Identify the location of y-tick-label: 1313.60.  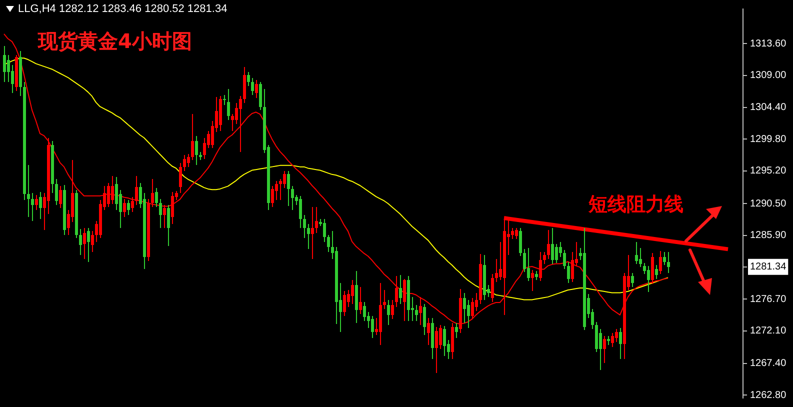
(768, 44).